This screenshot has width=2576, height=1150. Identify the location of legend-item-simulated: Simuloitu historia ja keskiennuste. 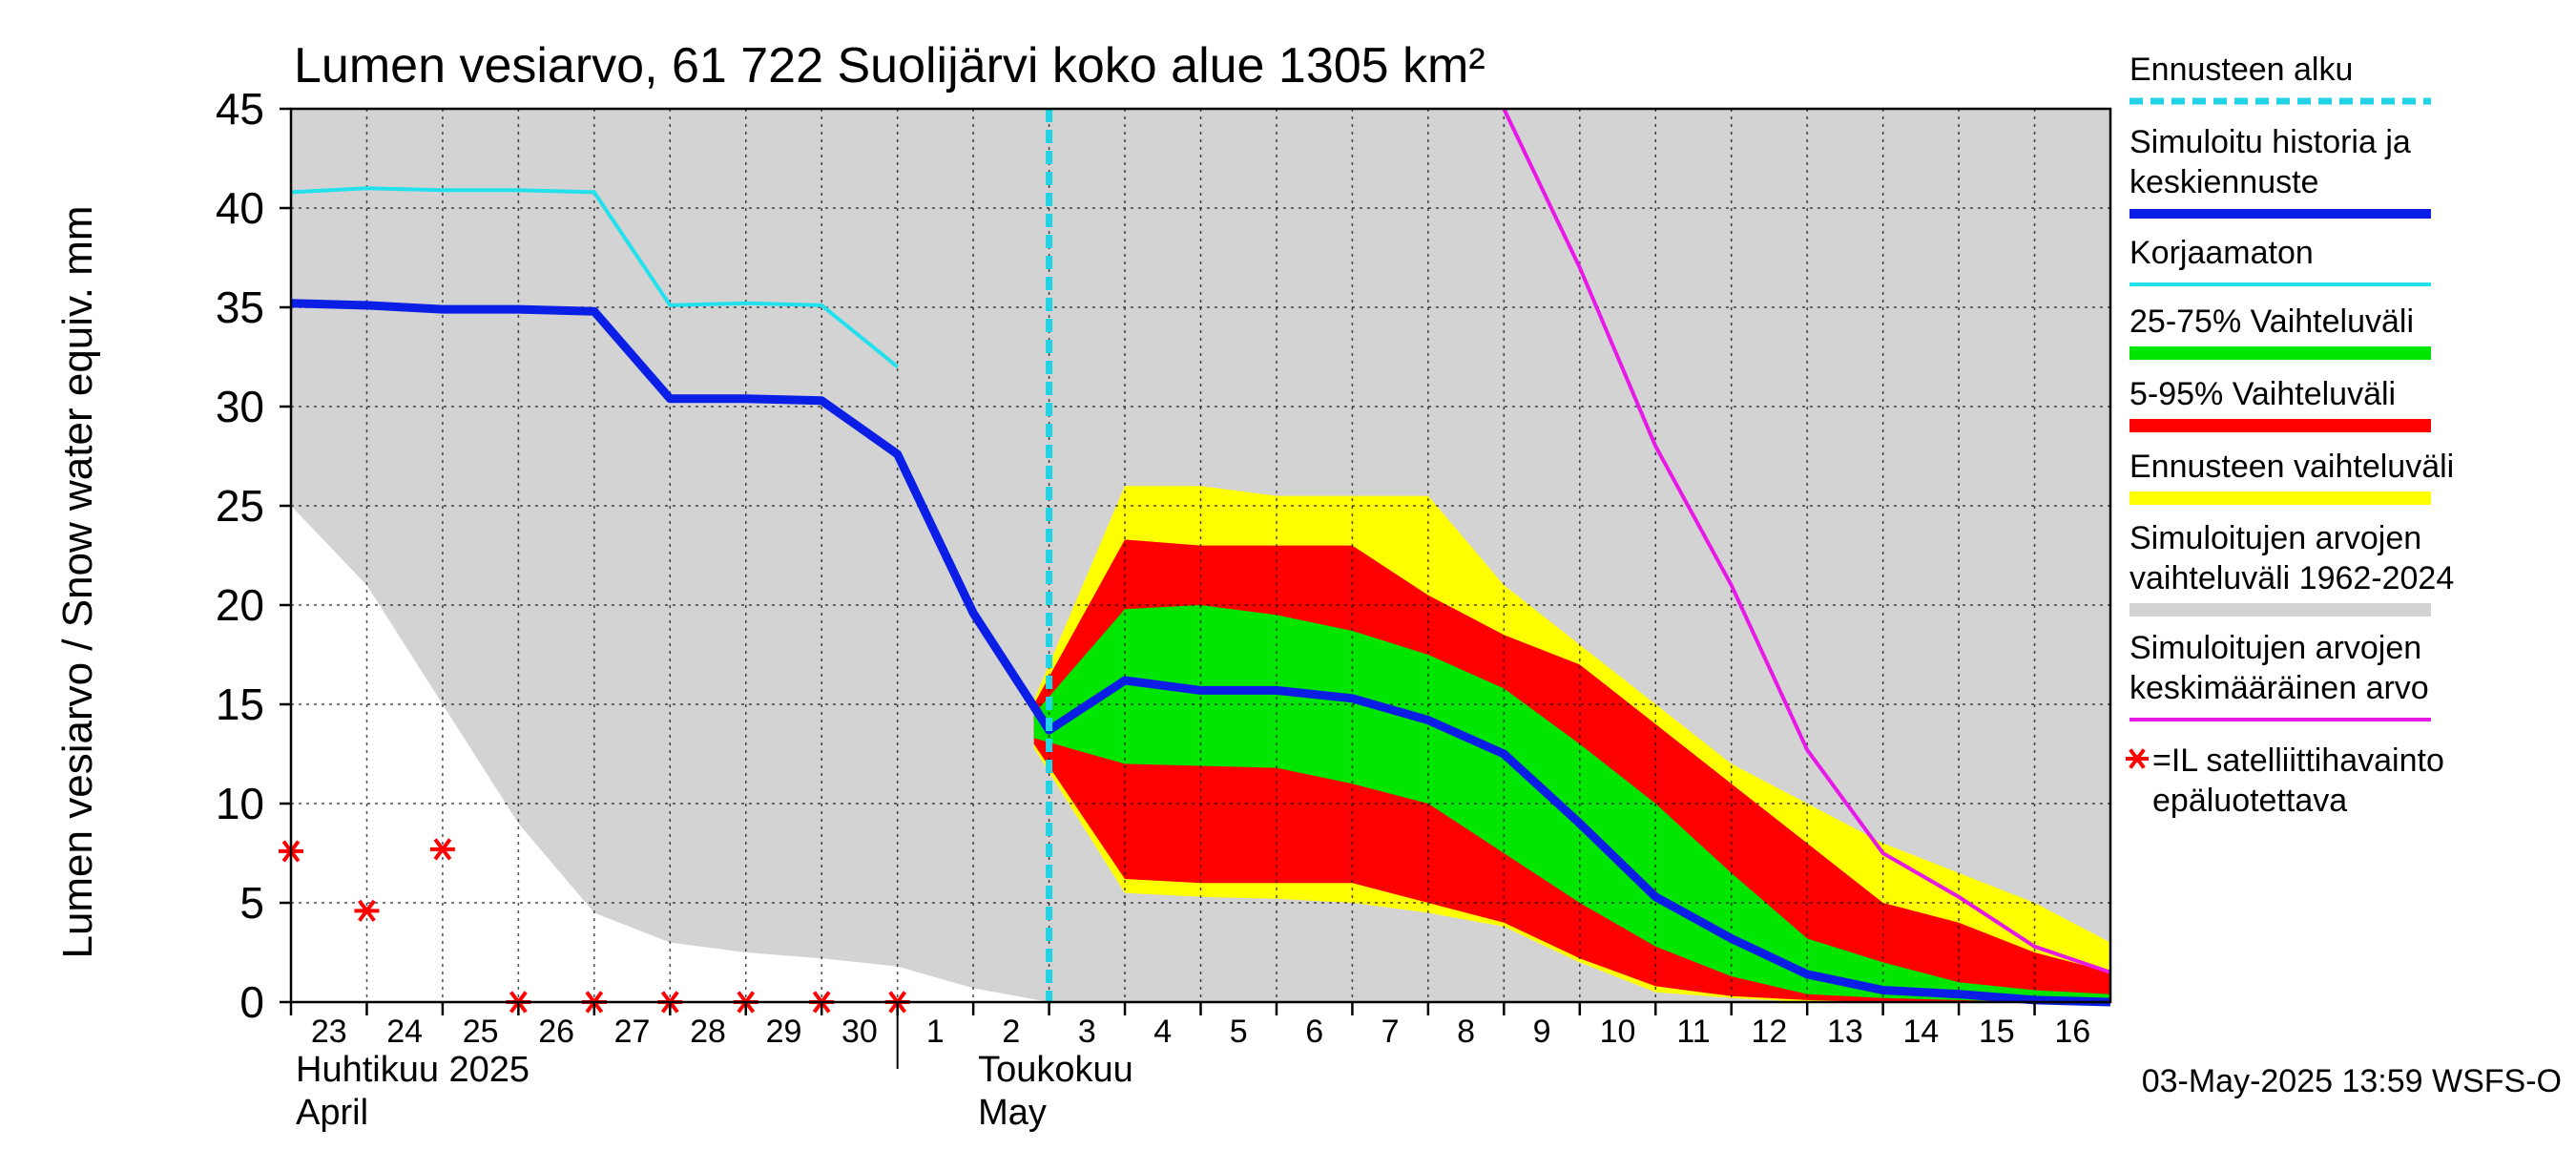
(2280, 171).